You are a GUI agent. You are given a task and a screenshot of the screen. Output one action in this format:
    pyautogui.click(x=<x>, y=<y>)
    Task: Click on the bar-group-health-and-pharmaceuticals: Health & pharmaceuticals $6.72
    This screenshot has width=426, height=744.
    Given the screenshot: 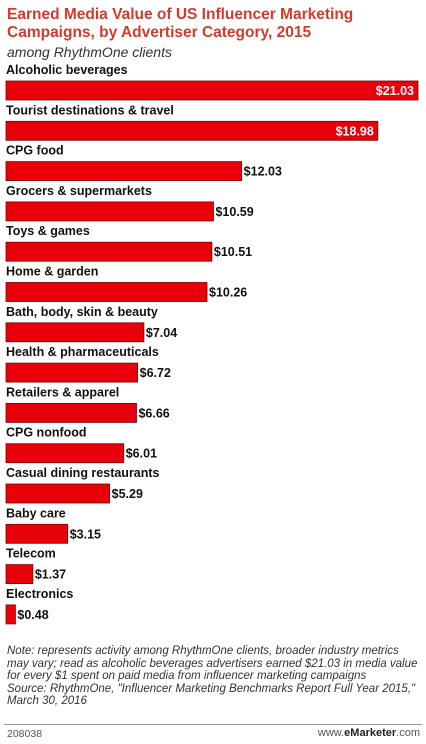 What is the action you would take?
    pyautogui.click(x=88, y=364)
    